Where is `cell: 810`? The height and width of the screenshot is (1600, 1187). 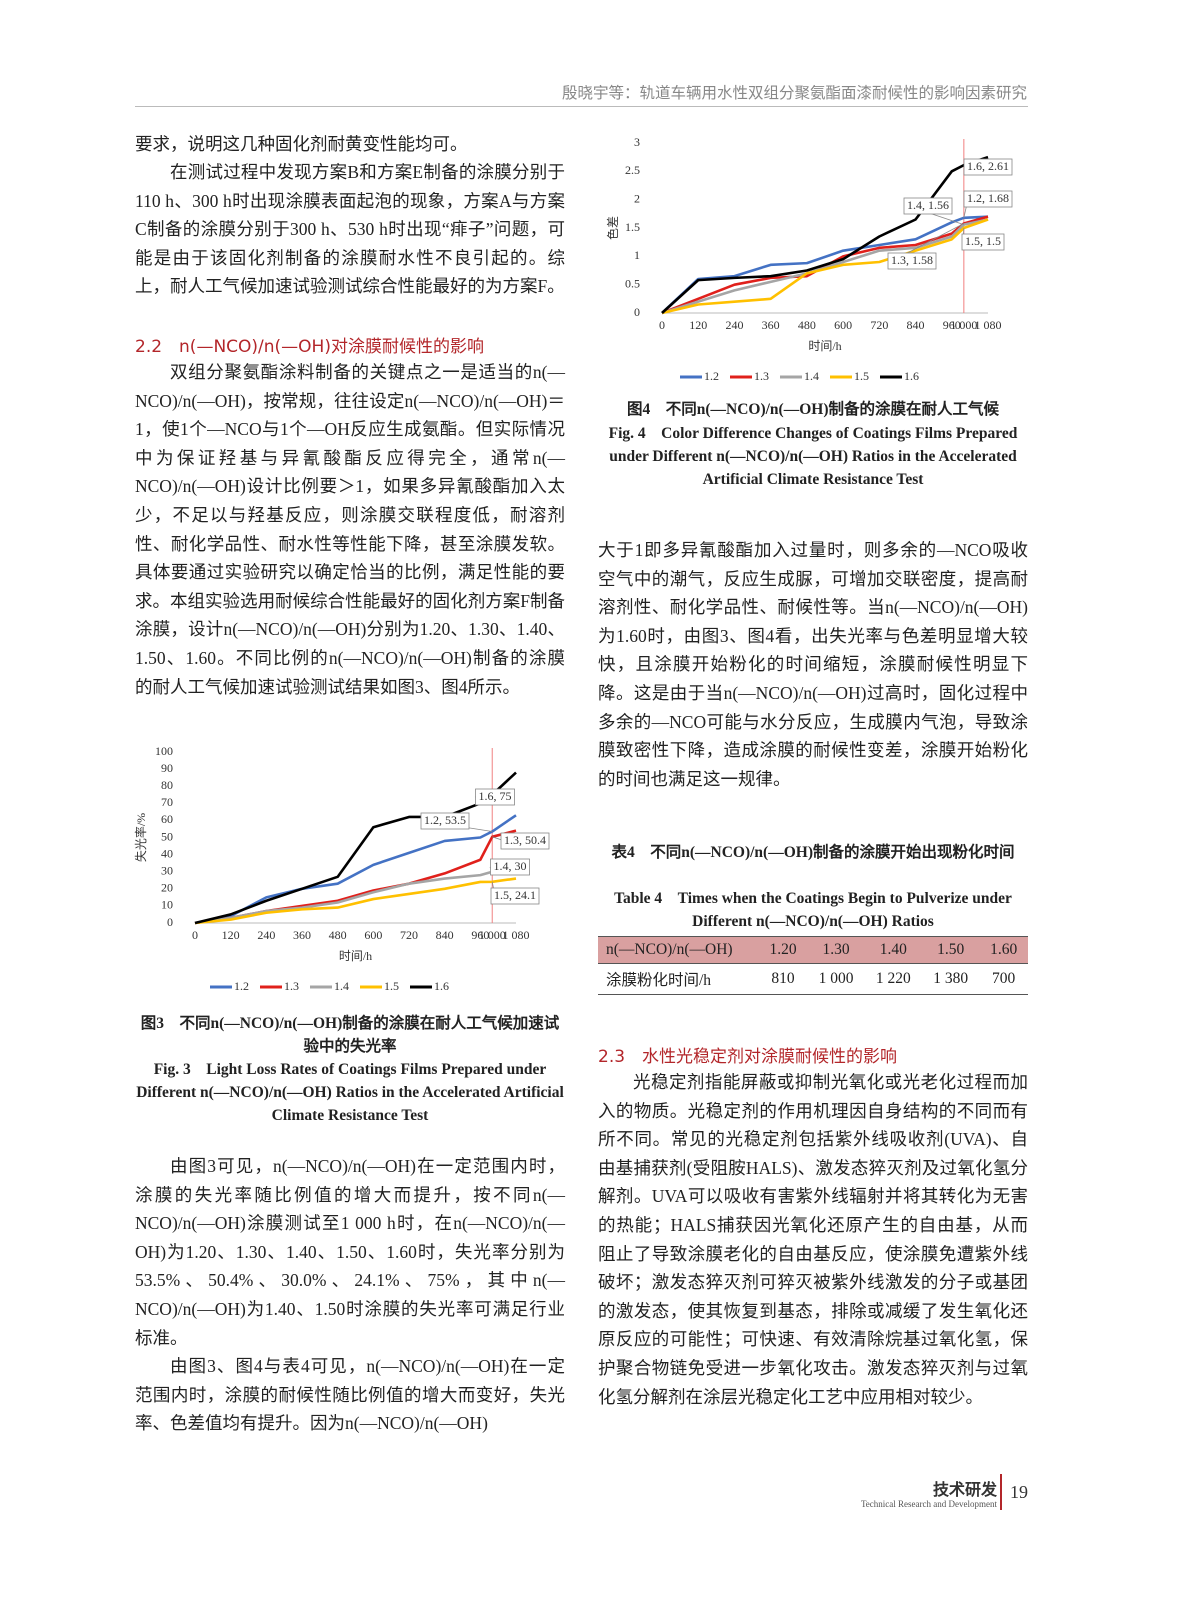
cell: 810 is located at coordinates (783, 978).